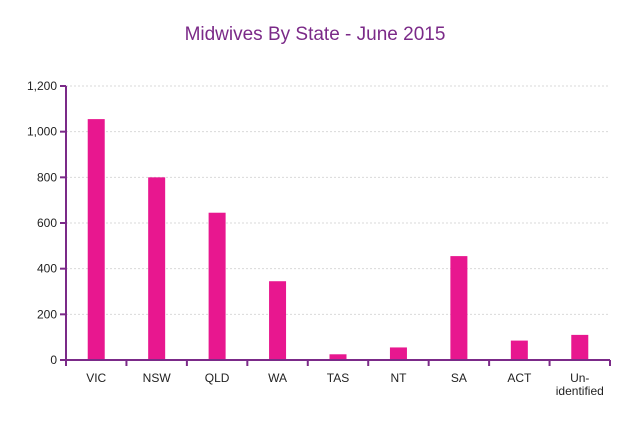 The width and height of the screenshot is (630, 435). Describe the element at coordinates (315, 34) in the screenshot. I see `chart-title: Midwives By State - June 2015` at that location.